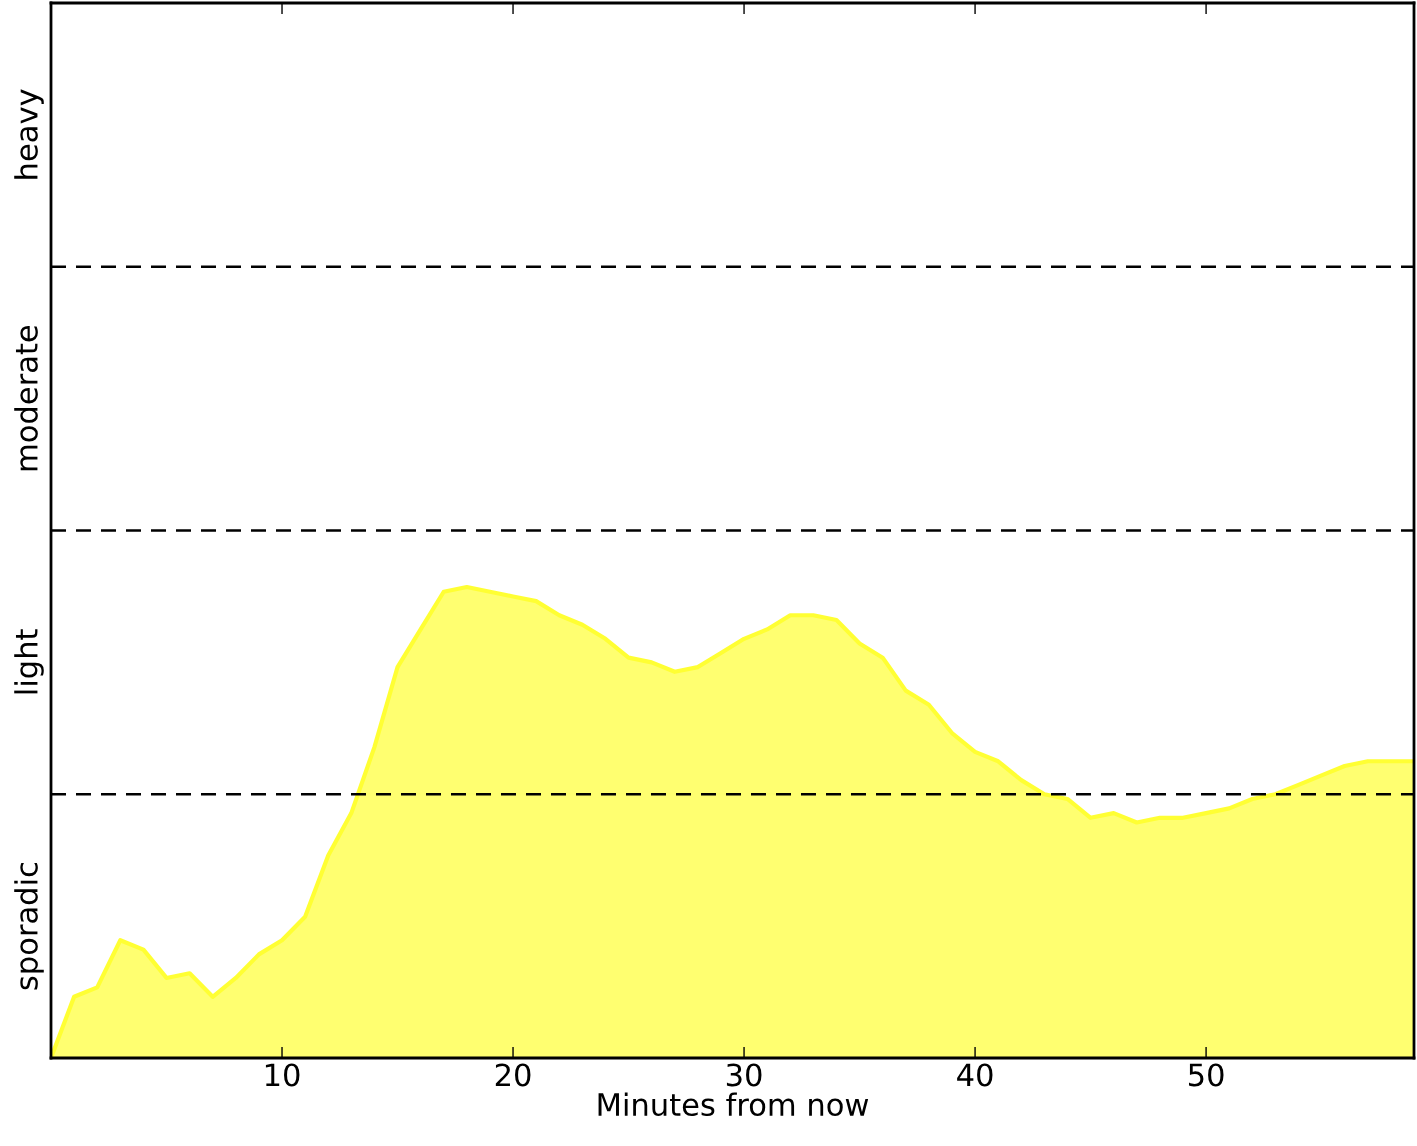  What do you see at coordinates (29, 134) in the screenshot?
I see `text: heavy` at bounding box center [29, 134].